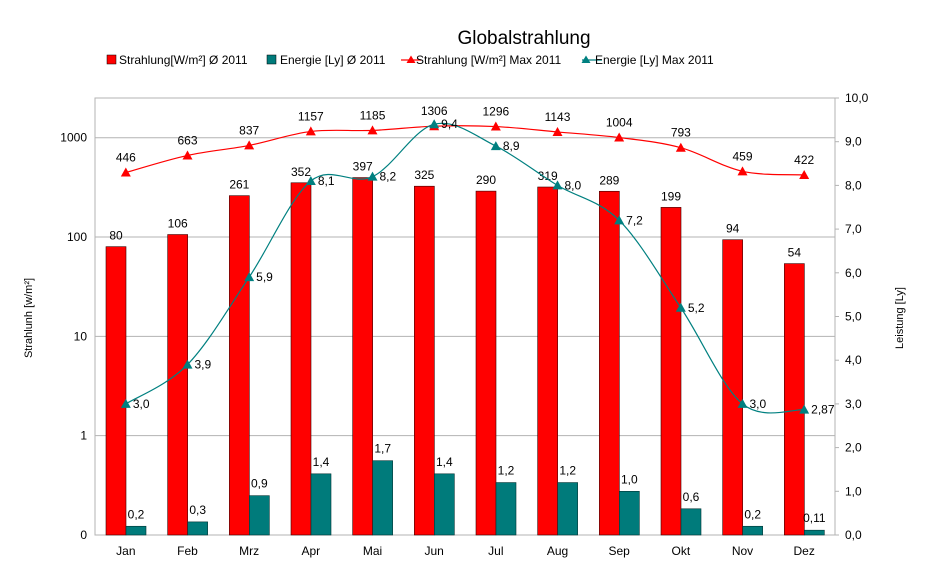 Image resolution: width=946 pixels, height=575 pixels. Describe the element at coordinates (363, 167) in the screenshot. I see `bar-label-strahlung-avg: 397` at that location.